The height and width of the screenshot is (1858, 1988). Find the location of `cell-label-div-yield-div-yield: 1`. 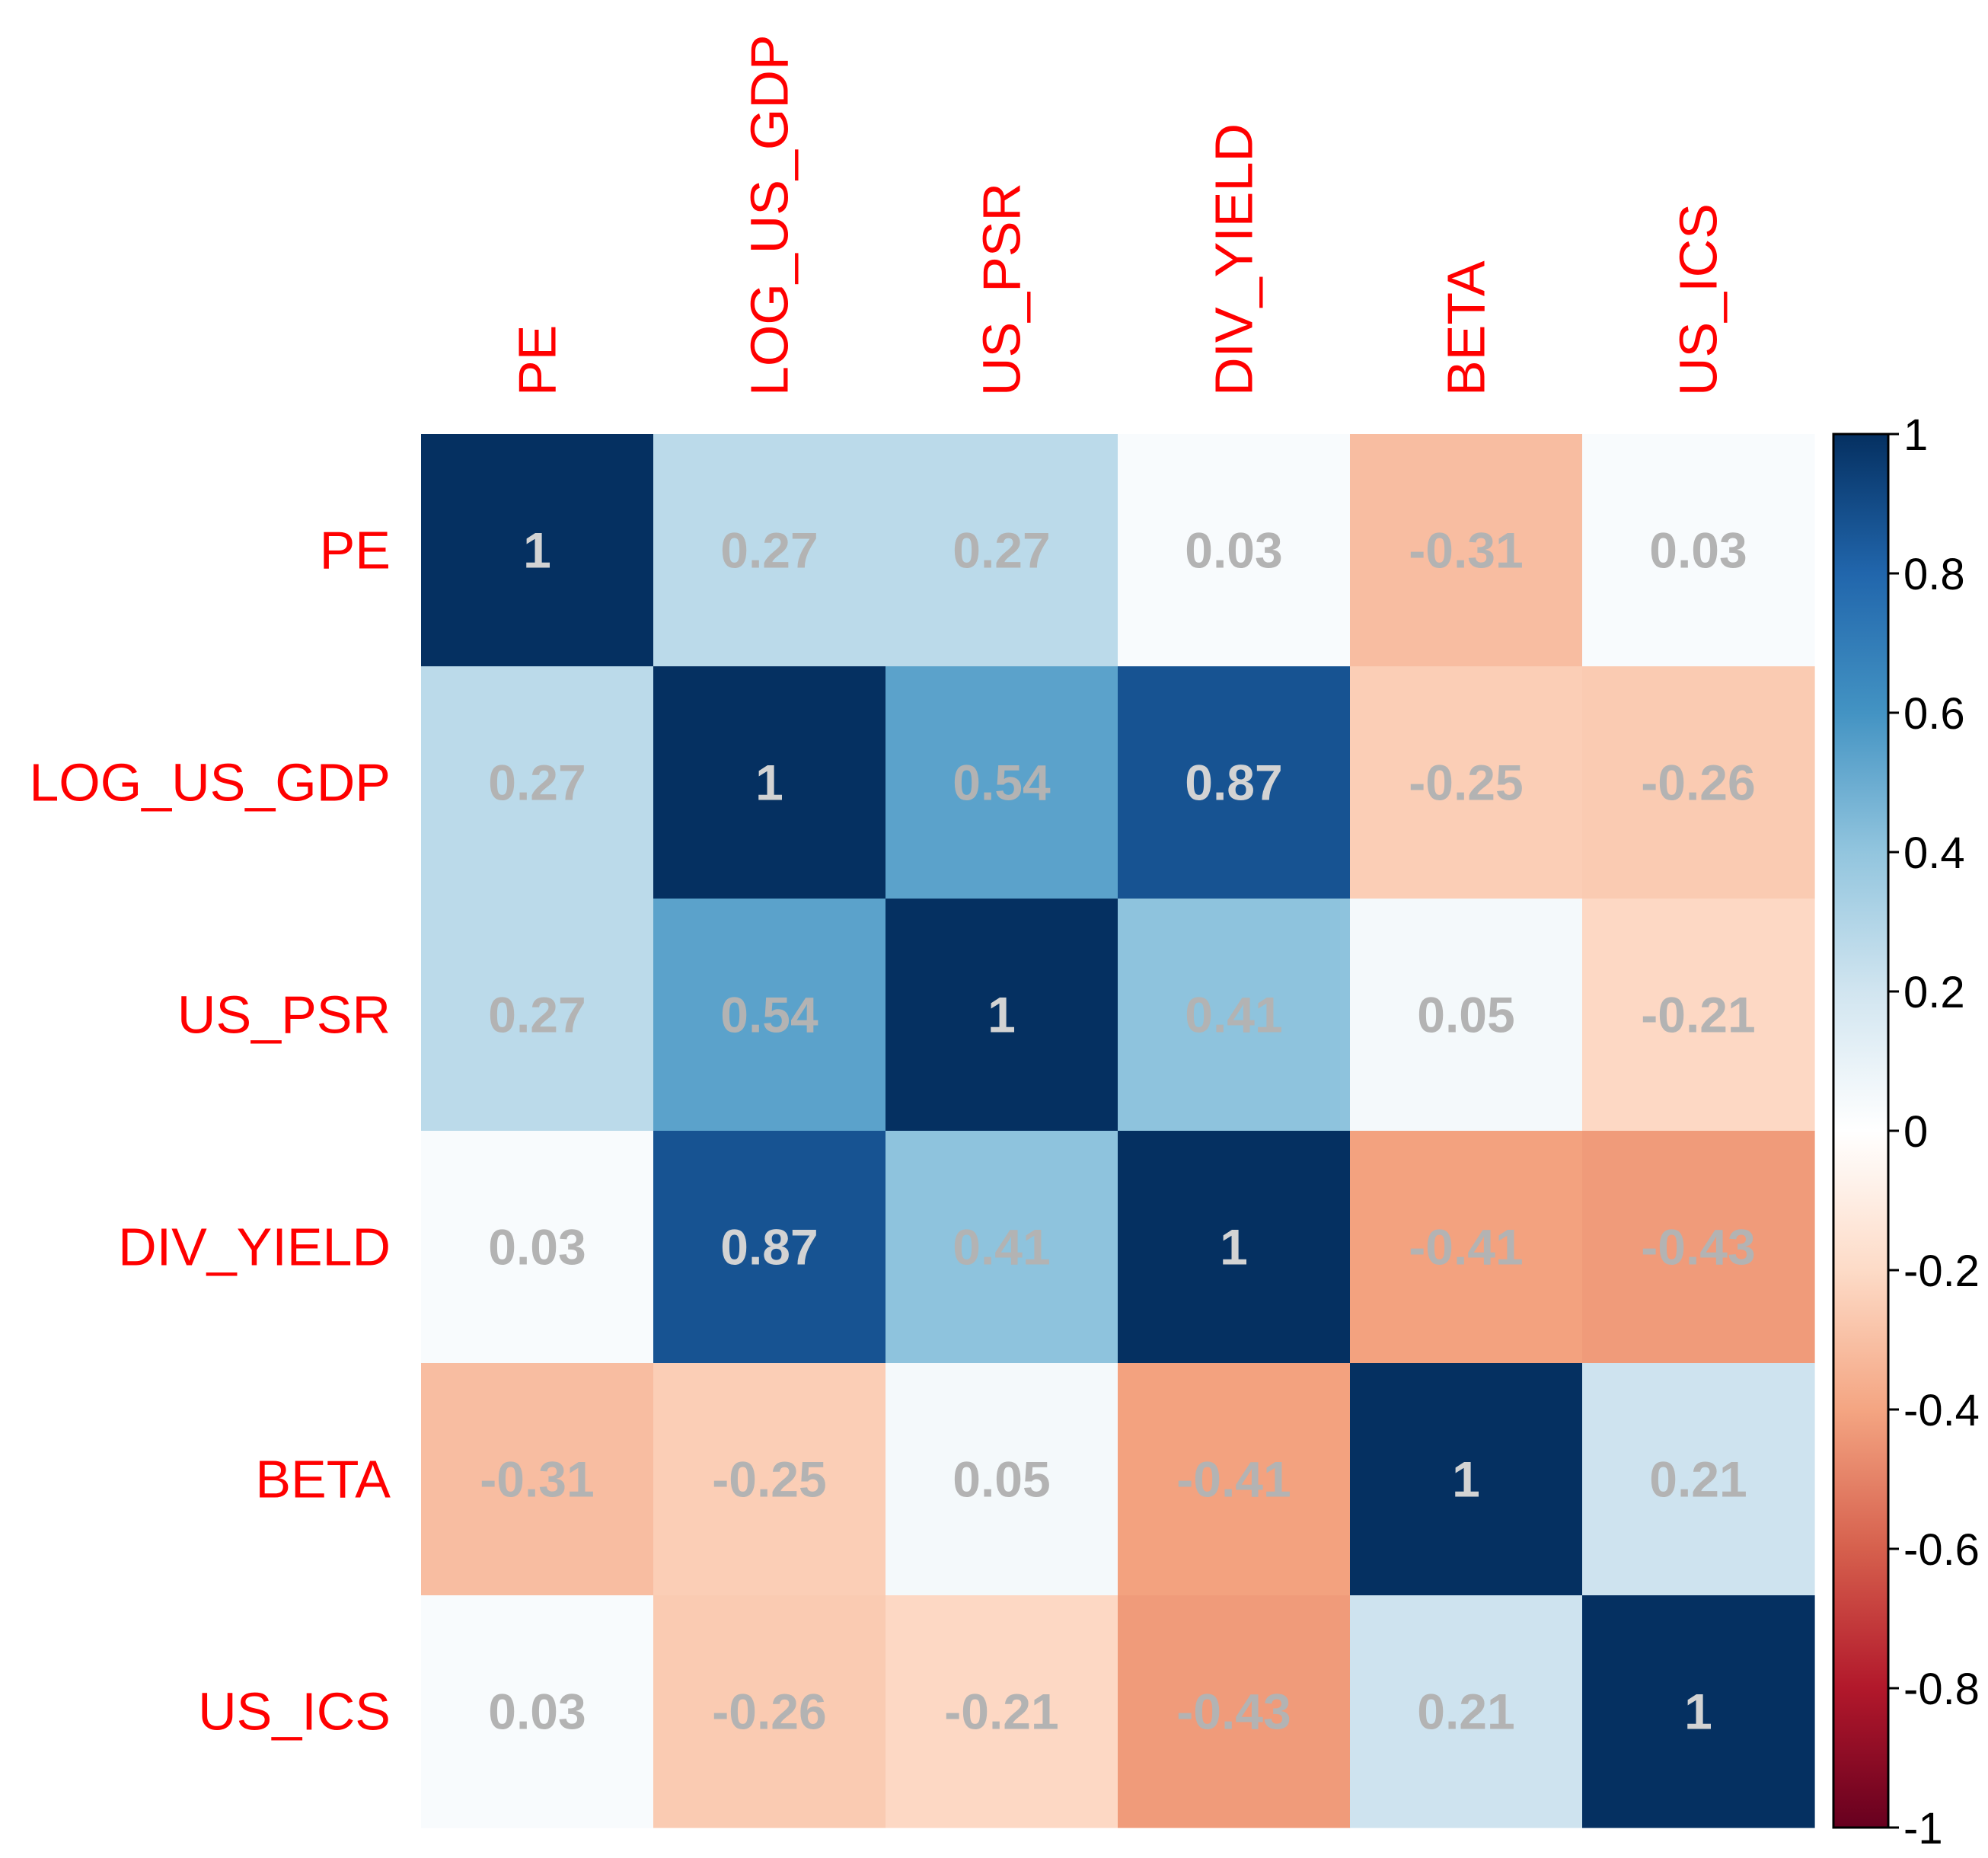

cell-label-div-yield-div-yield: 1 is located at coordinates (1234, 1247).